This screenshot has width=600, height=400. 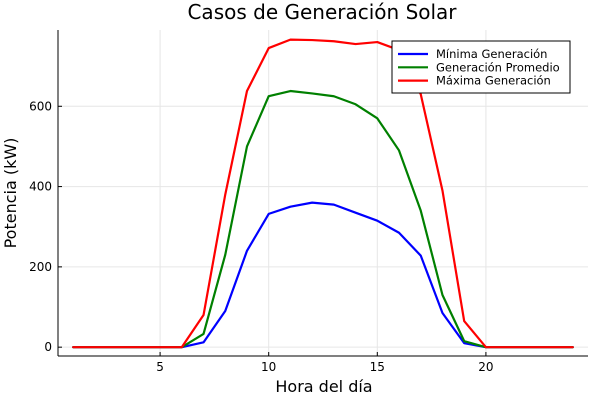 I want to click on x-tick-label: 10, so click(x=268, y=367).